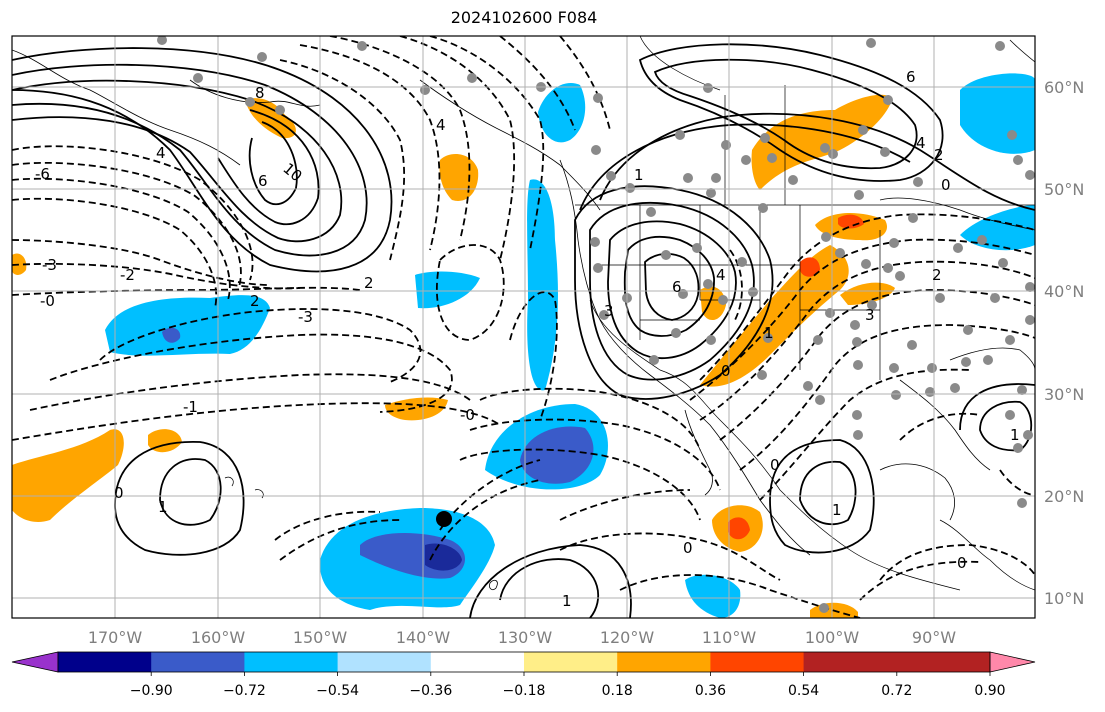 The image size is (1105, 712). I want to click on colorbar-label: −0.90, so click(151, 691).